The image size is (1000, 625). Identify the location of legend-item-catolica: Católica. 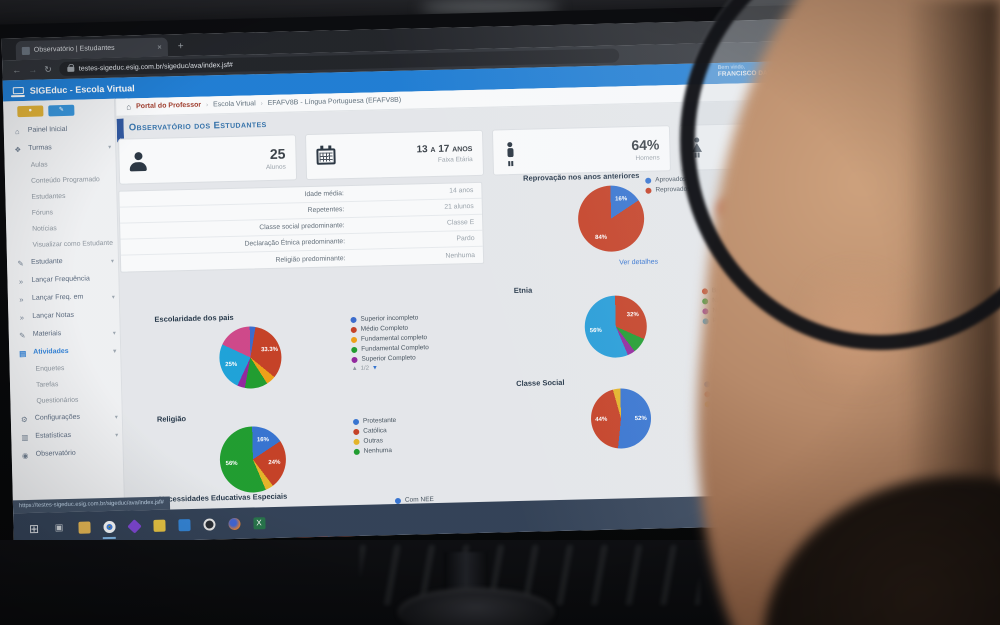
(374, 431).